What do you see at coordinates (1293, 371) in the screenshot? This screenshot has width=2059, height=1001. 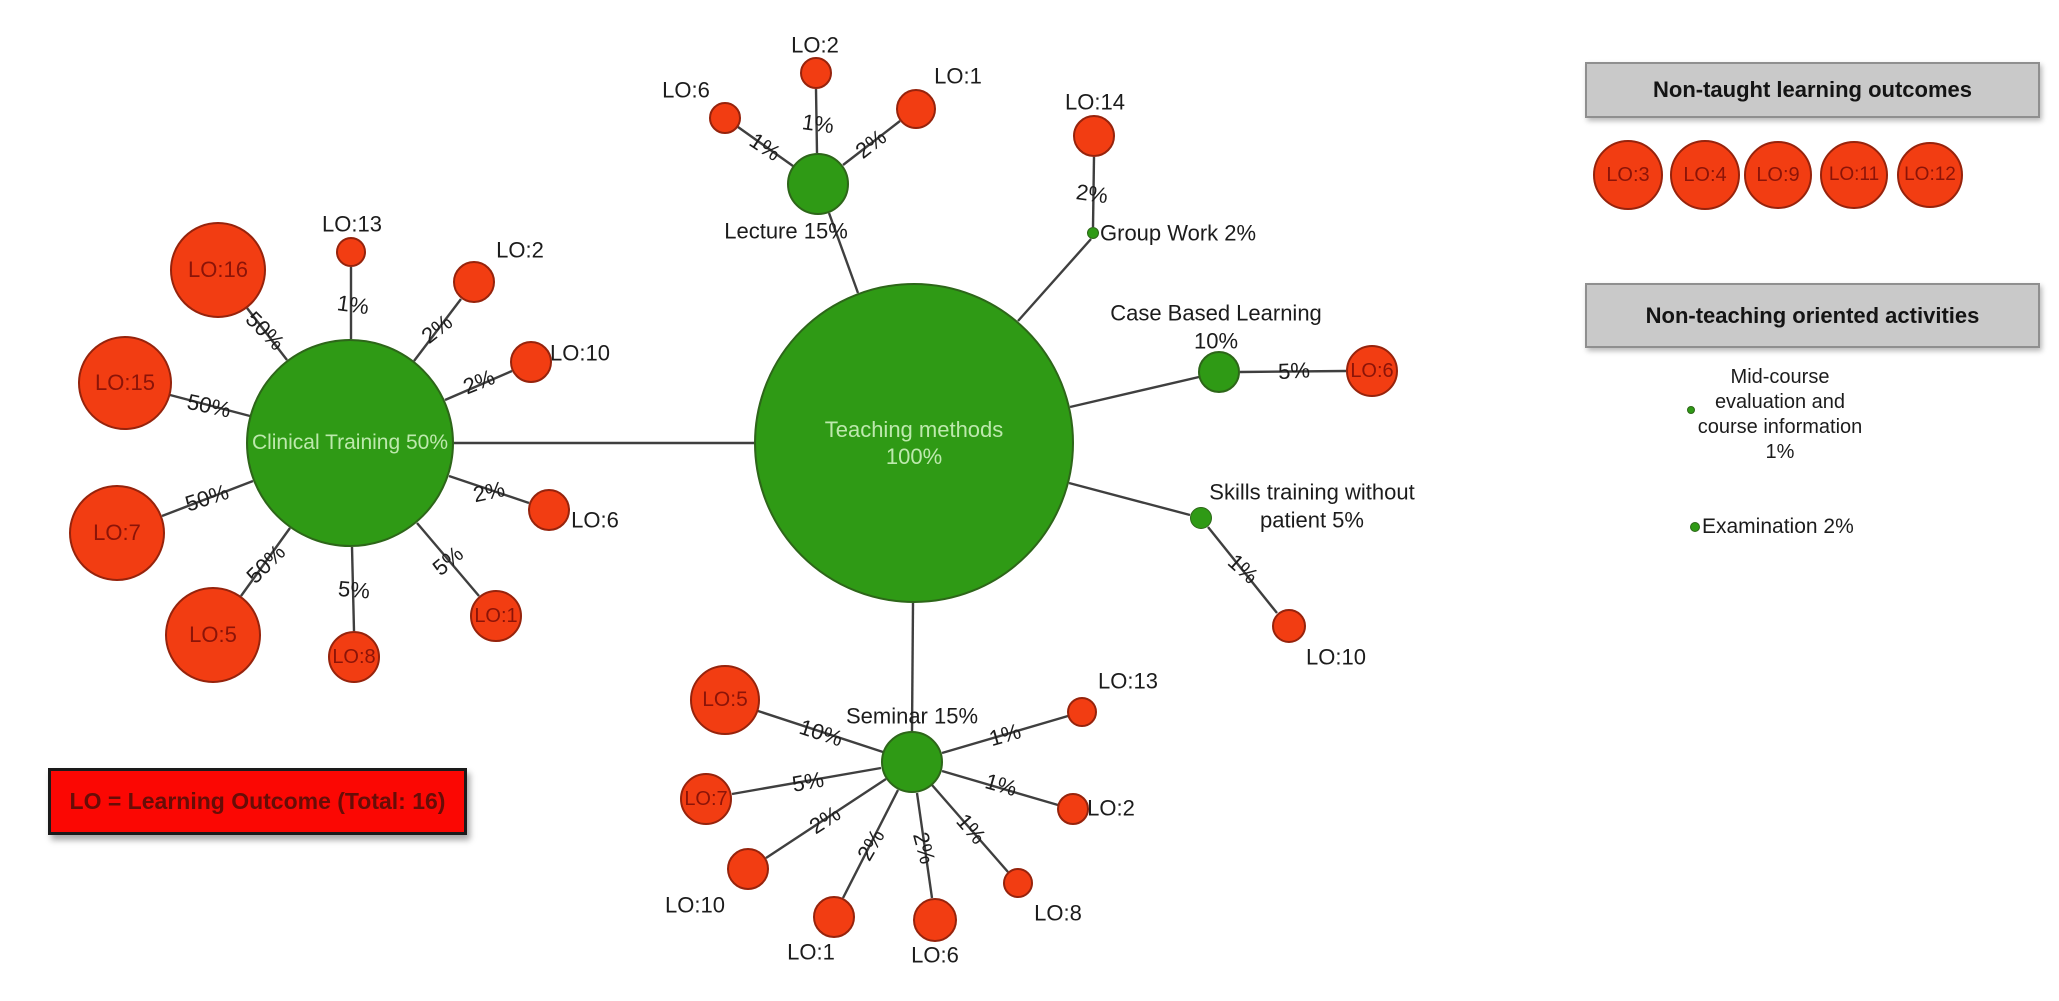 I see `edge-cbl-lo6` at bounding box center [1293, 371].